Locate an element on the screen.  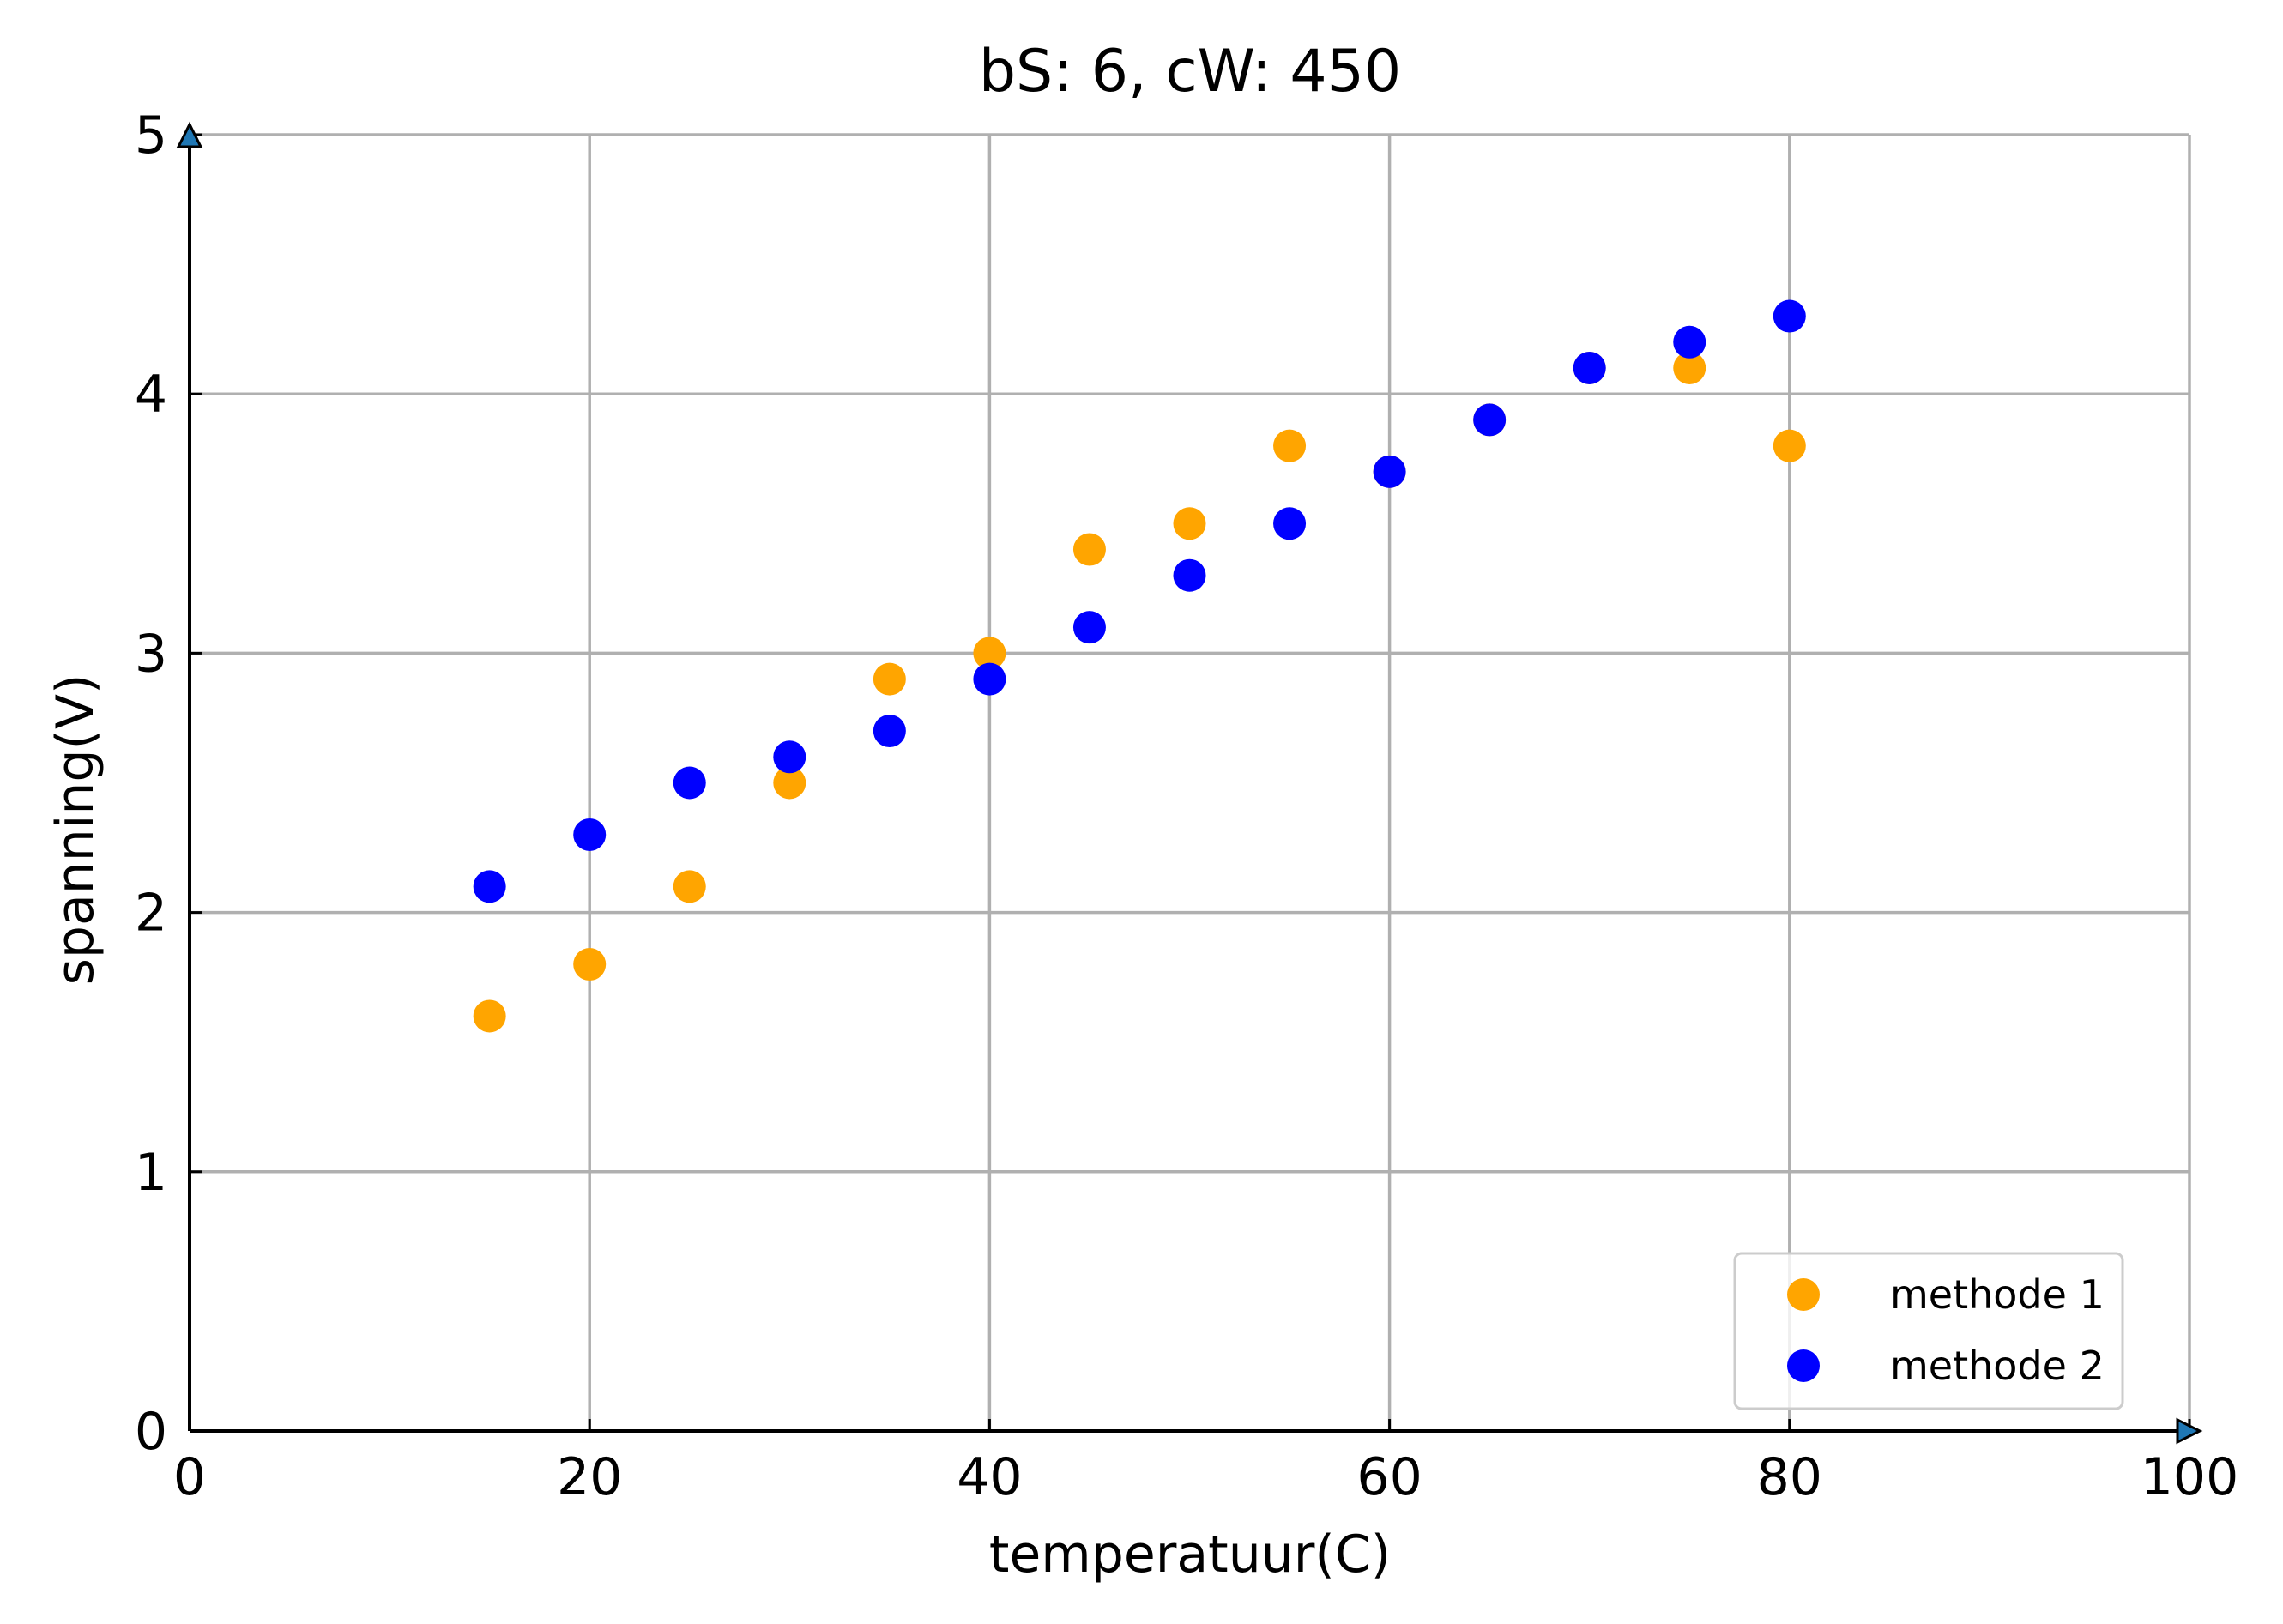
x-tick-label: 20 is located at coordinates (589, 1477).